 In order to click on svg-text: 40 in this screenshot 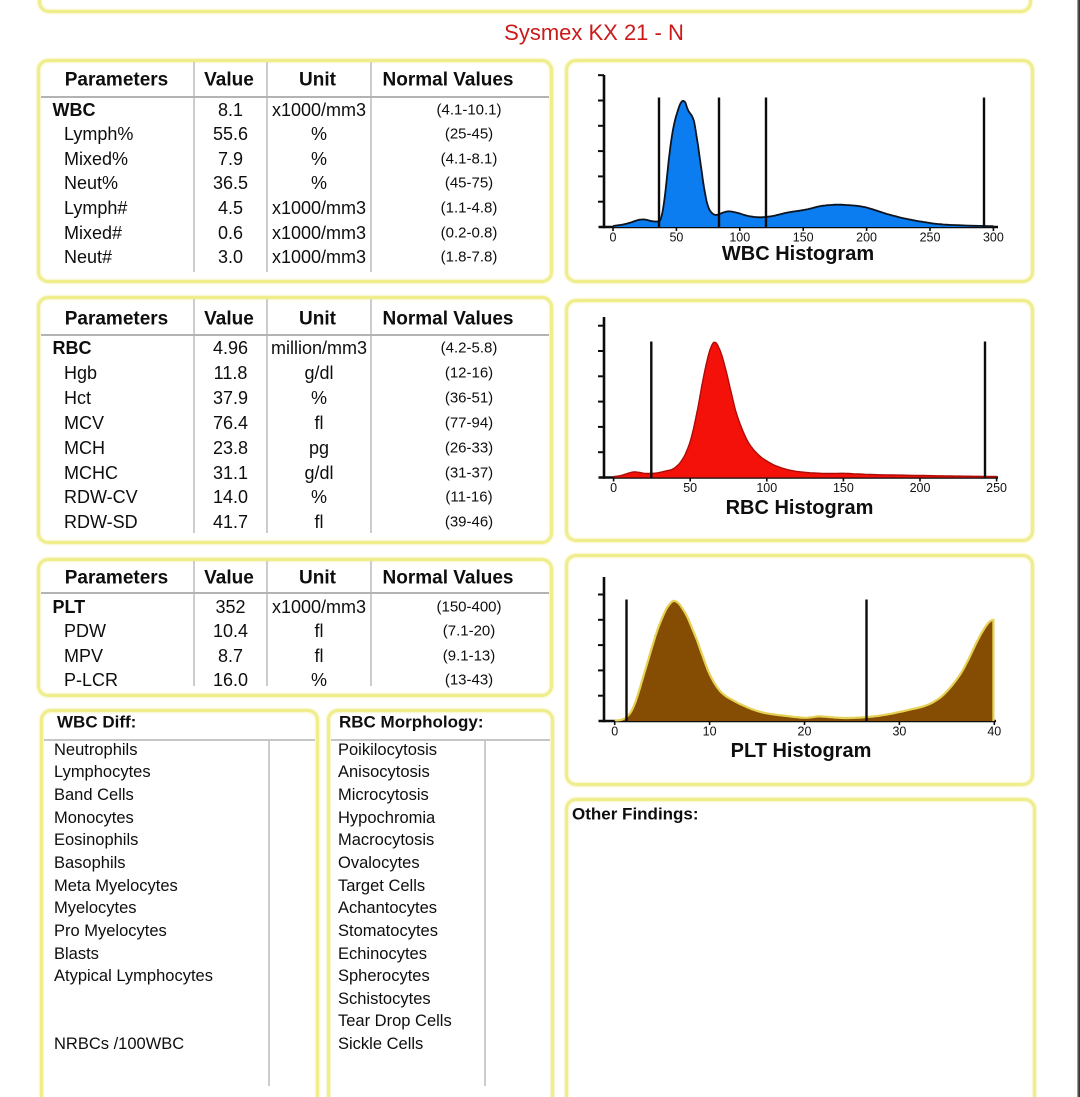, I will do `click(994, 732)`.